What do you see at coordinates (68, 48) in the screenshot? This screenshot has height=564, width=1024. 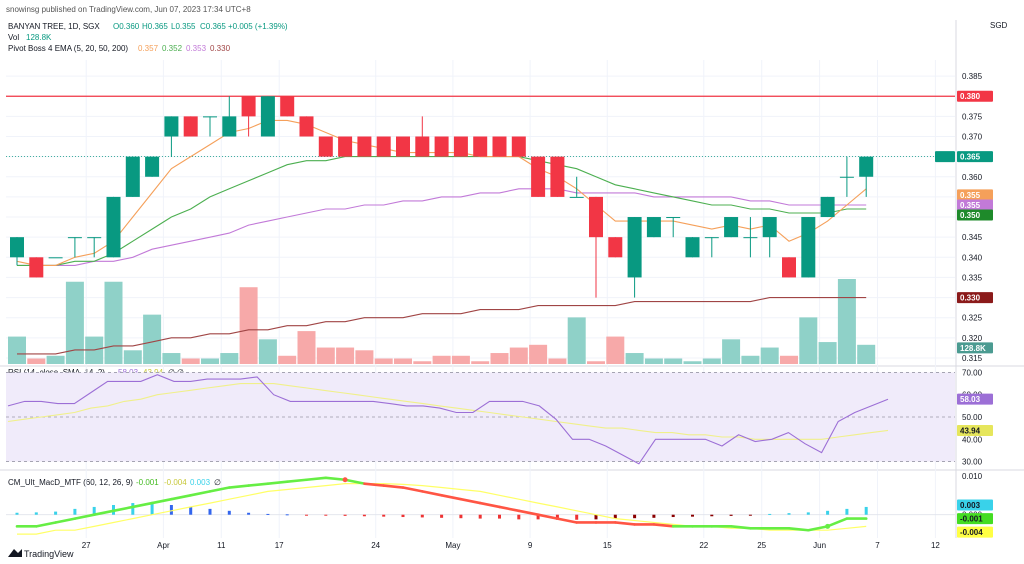 I see `ema-label: Pivot Boss 4 EMA (5, 20, 50, 200)` at bounding box center [68, 48].